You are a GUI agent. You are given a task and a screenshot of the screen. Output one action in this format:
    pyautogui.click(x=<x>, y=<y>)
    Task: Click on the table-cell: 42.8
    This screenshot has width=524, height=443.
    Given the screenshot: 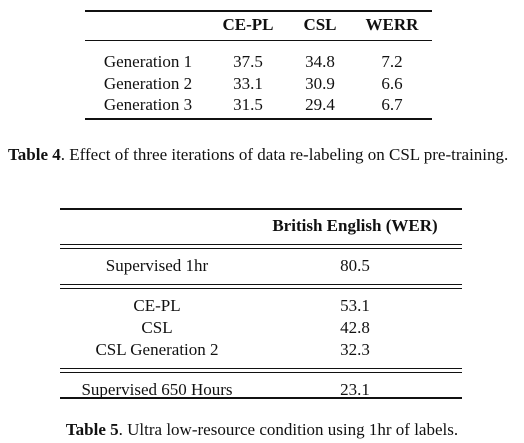 What is the action you would take?
    pyautogui.click(x=355, y=327)
    